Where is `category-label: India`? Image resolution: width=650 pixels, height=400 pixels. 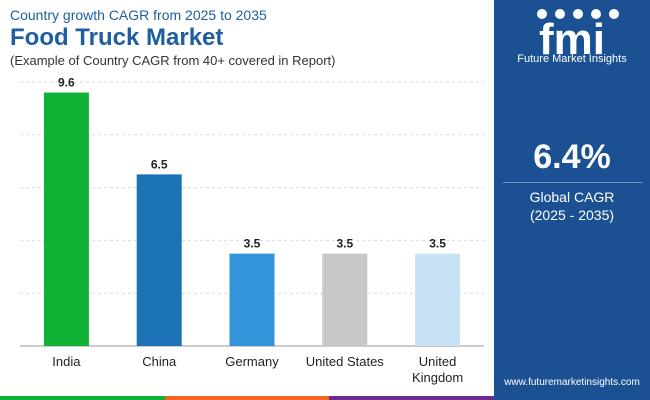
category-label: India is located at coordinates (66, 361).